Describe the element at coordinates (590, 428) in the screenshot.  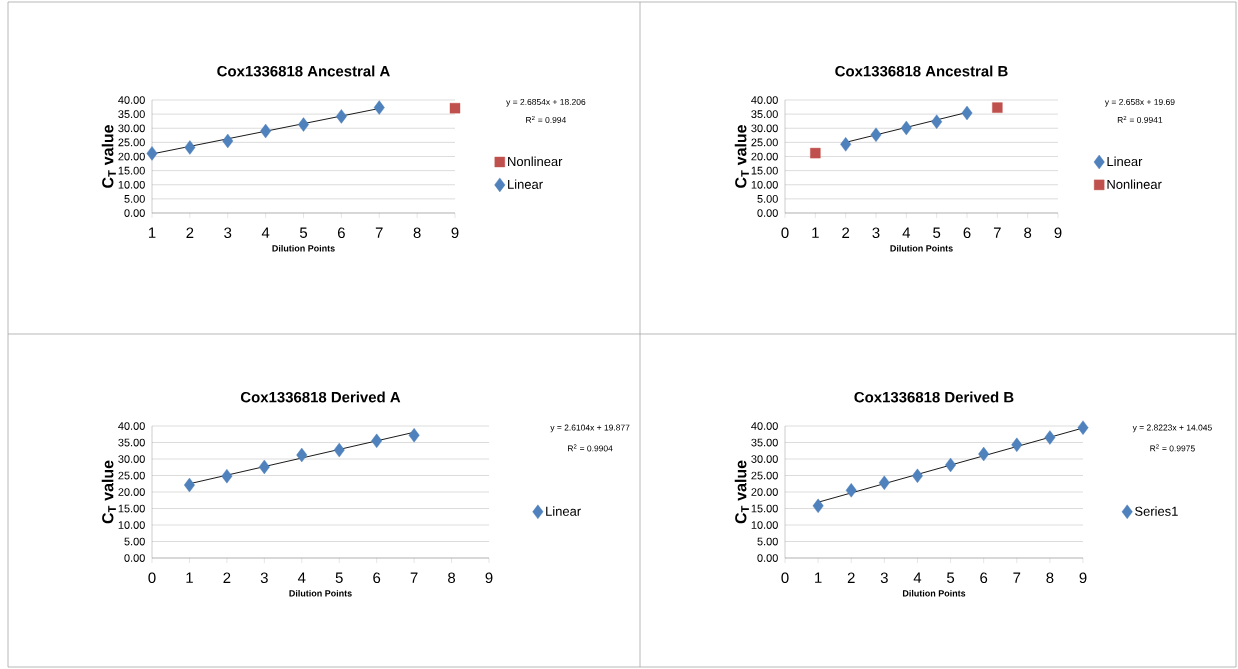
I see `text: y = 2.6104x + 19.877` at that location.